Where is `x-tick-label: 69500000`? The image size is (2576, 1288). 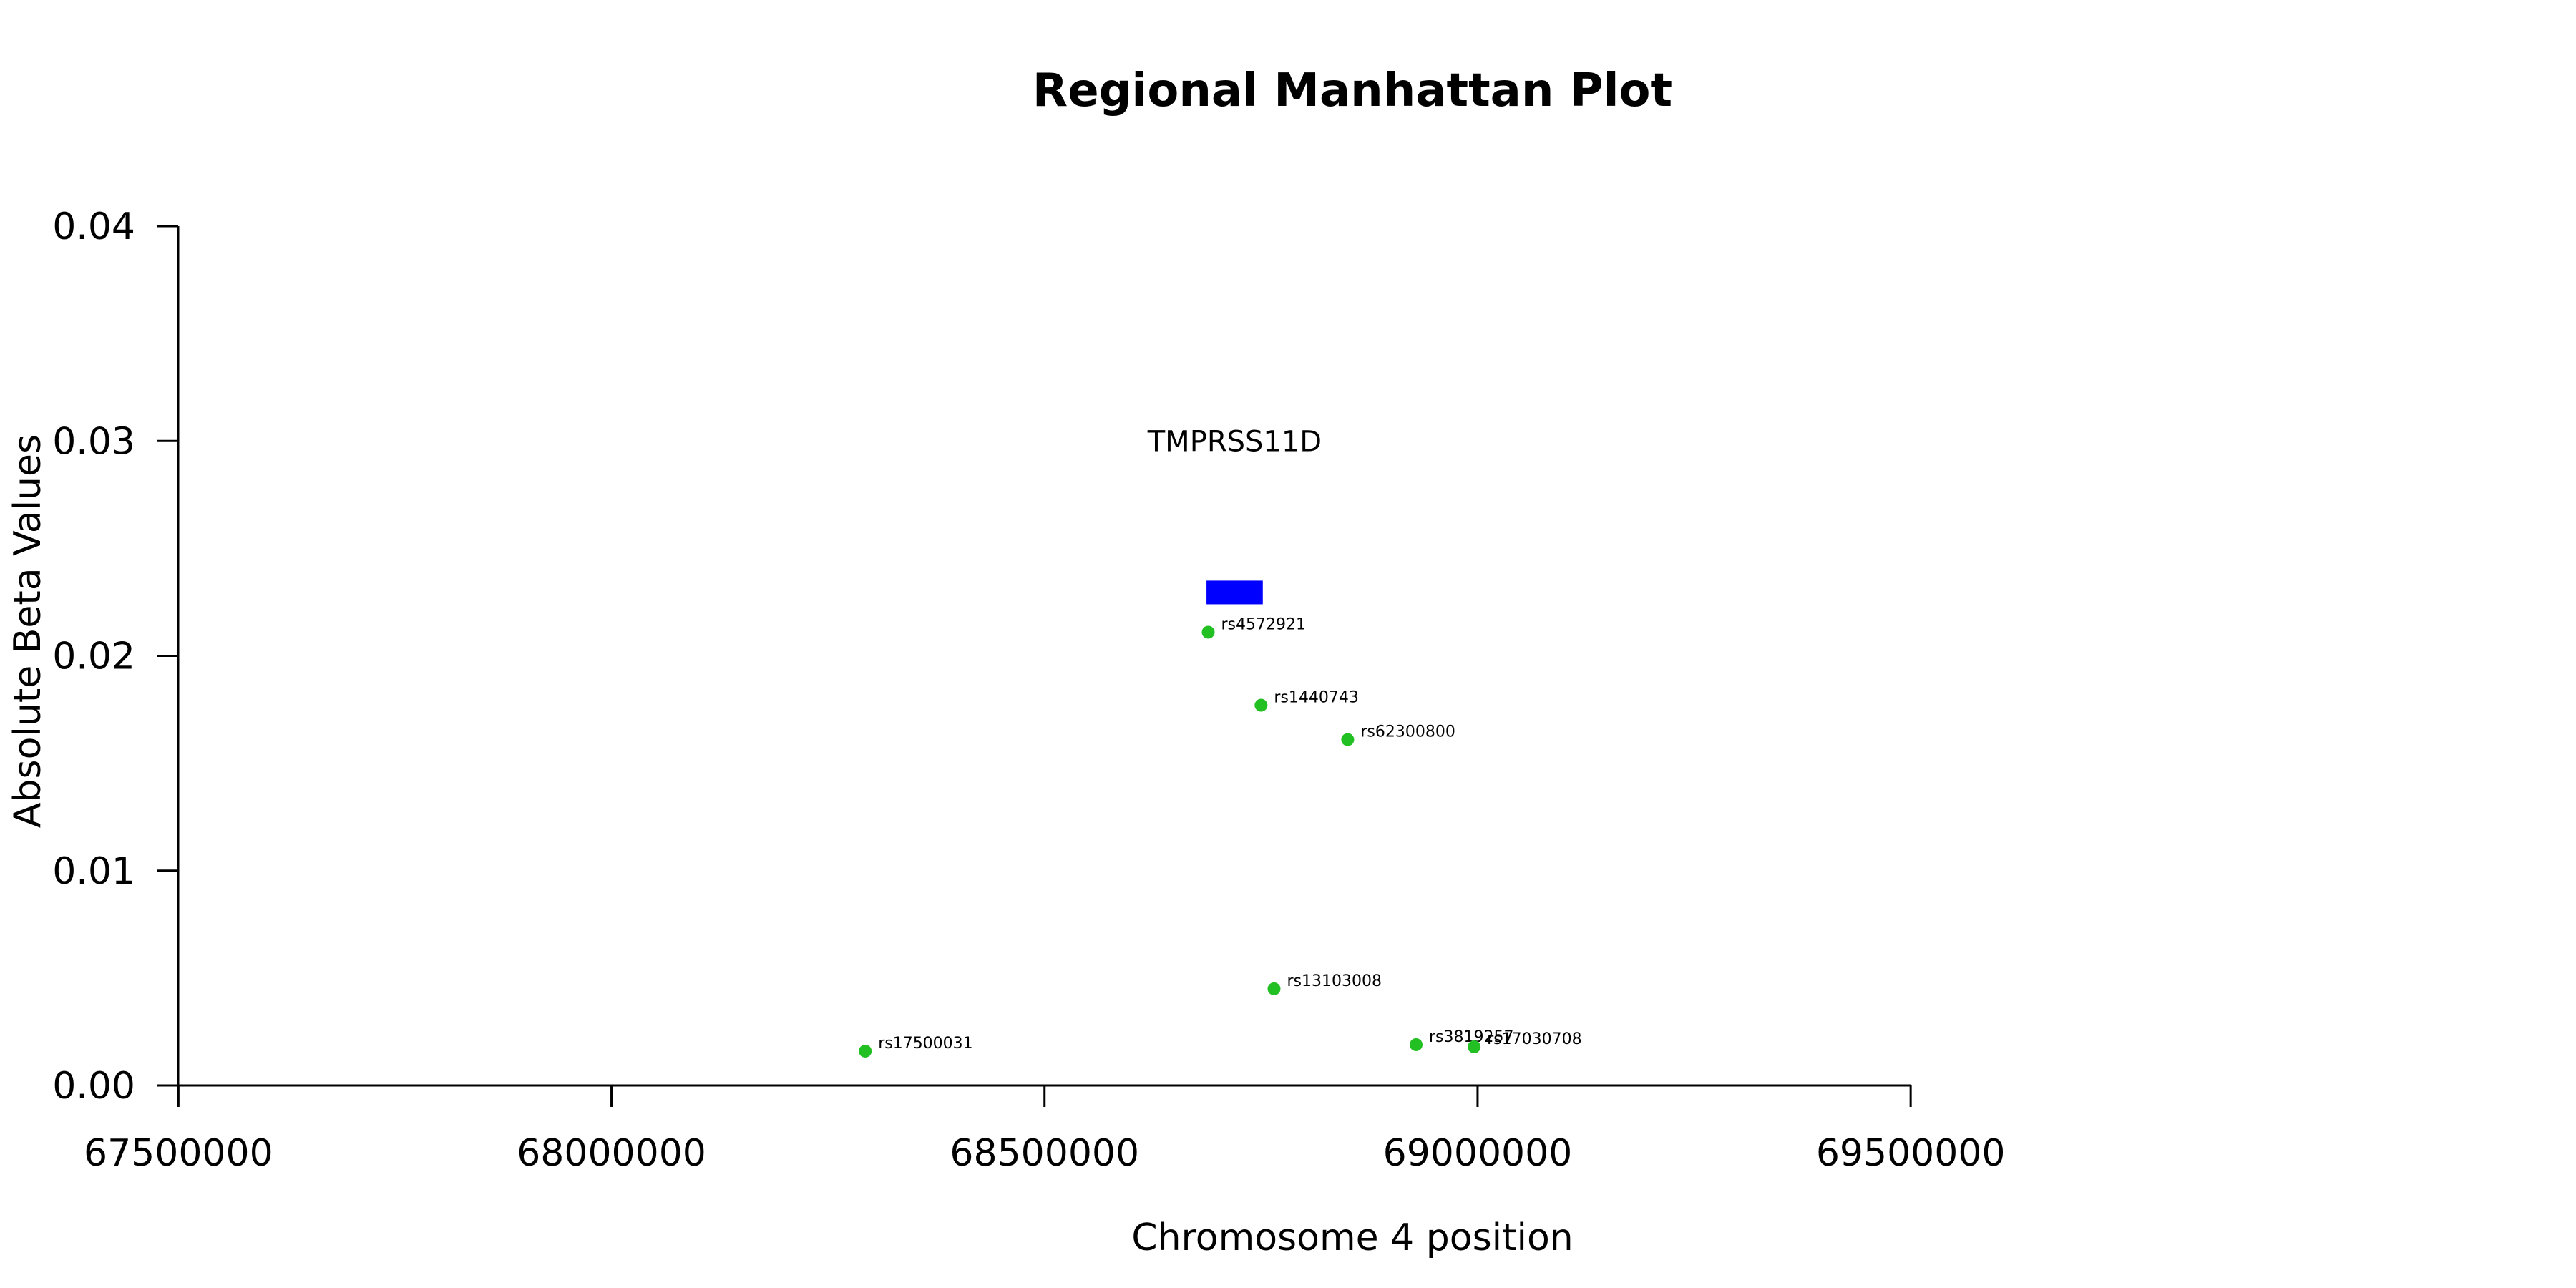
x-tick-label: 69500000 is located at coordinates (1911, 1153).